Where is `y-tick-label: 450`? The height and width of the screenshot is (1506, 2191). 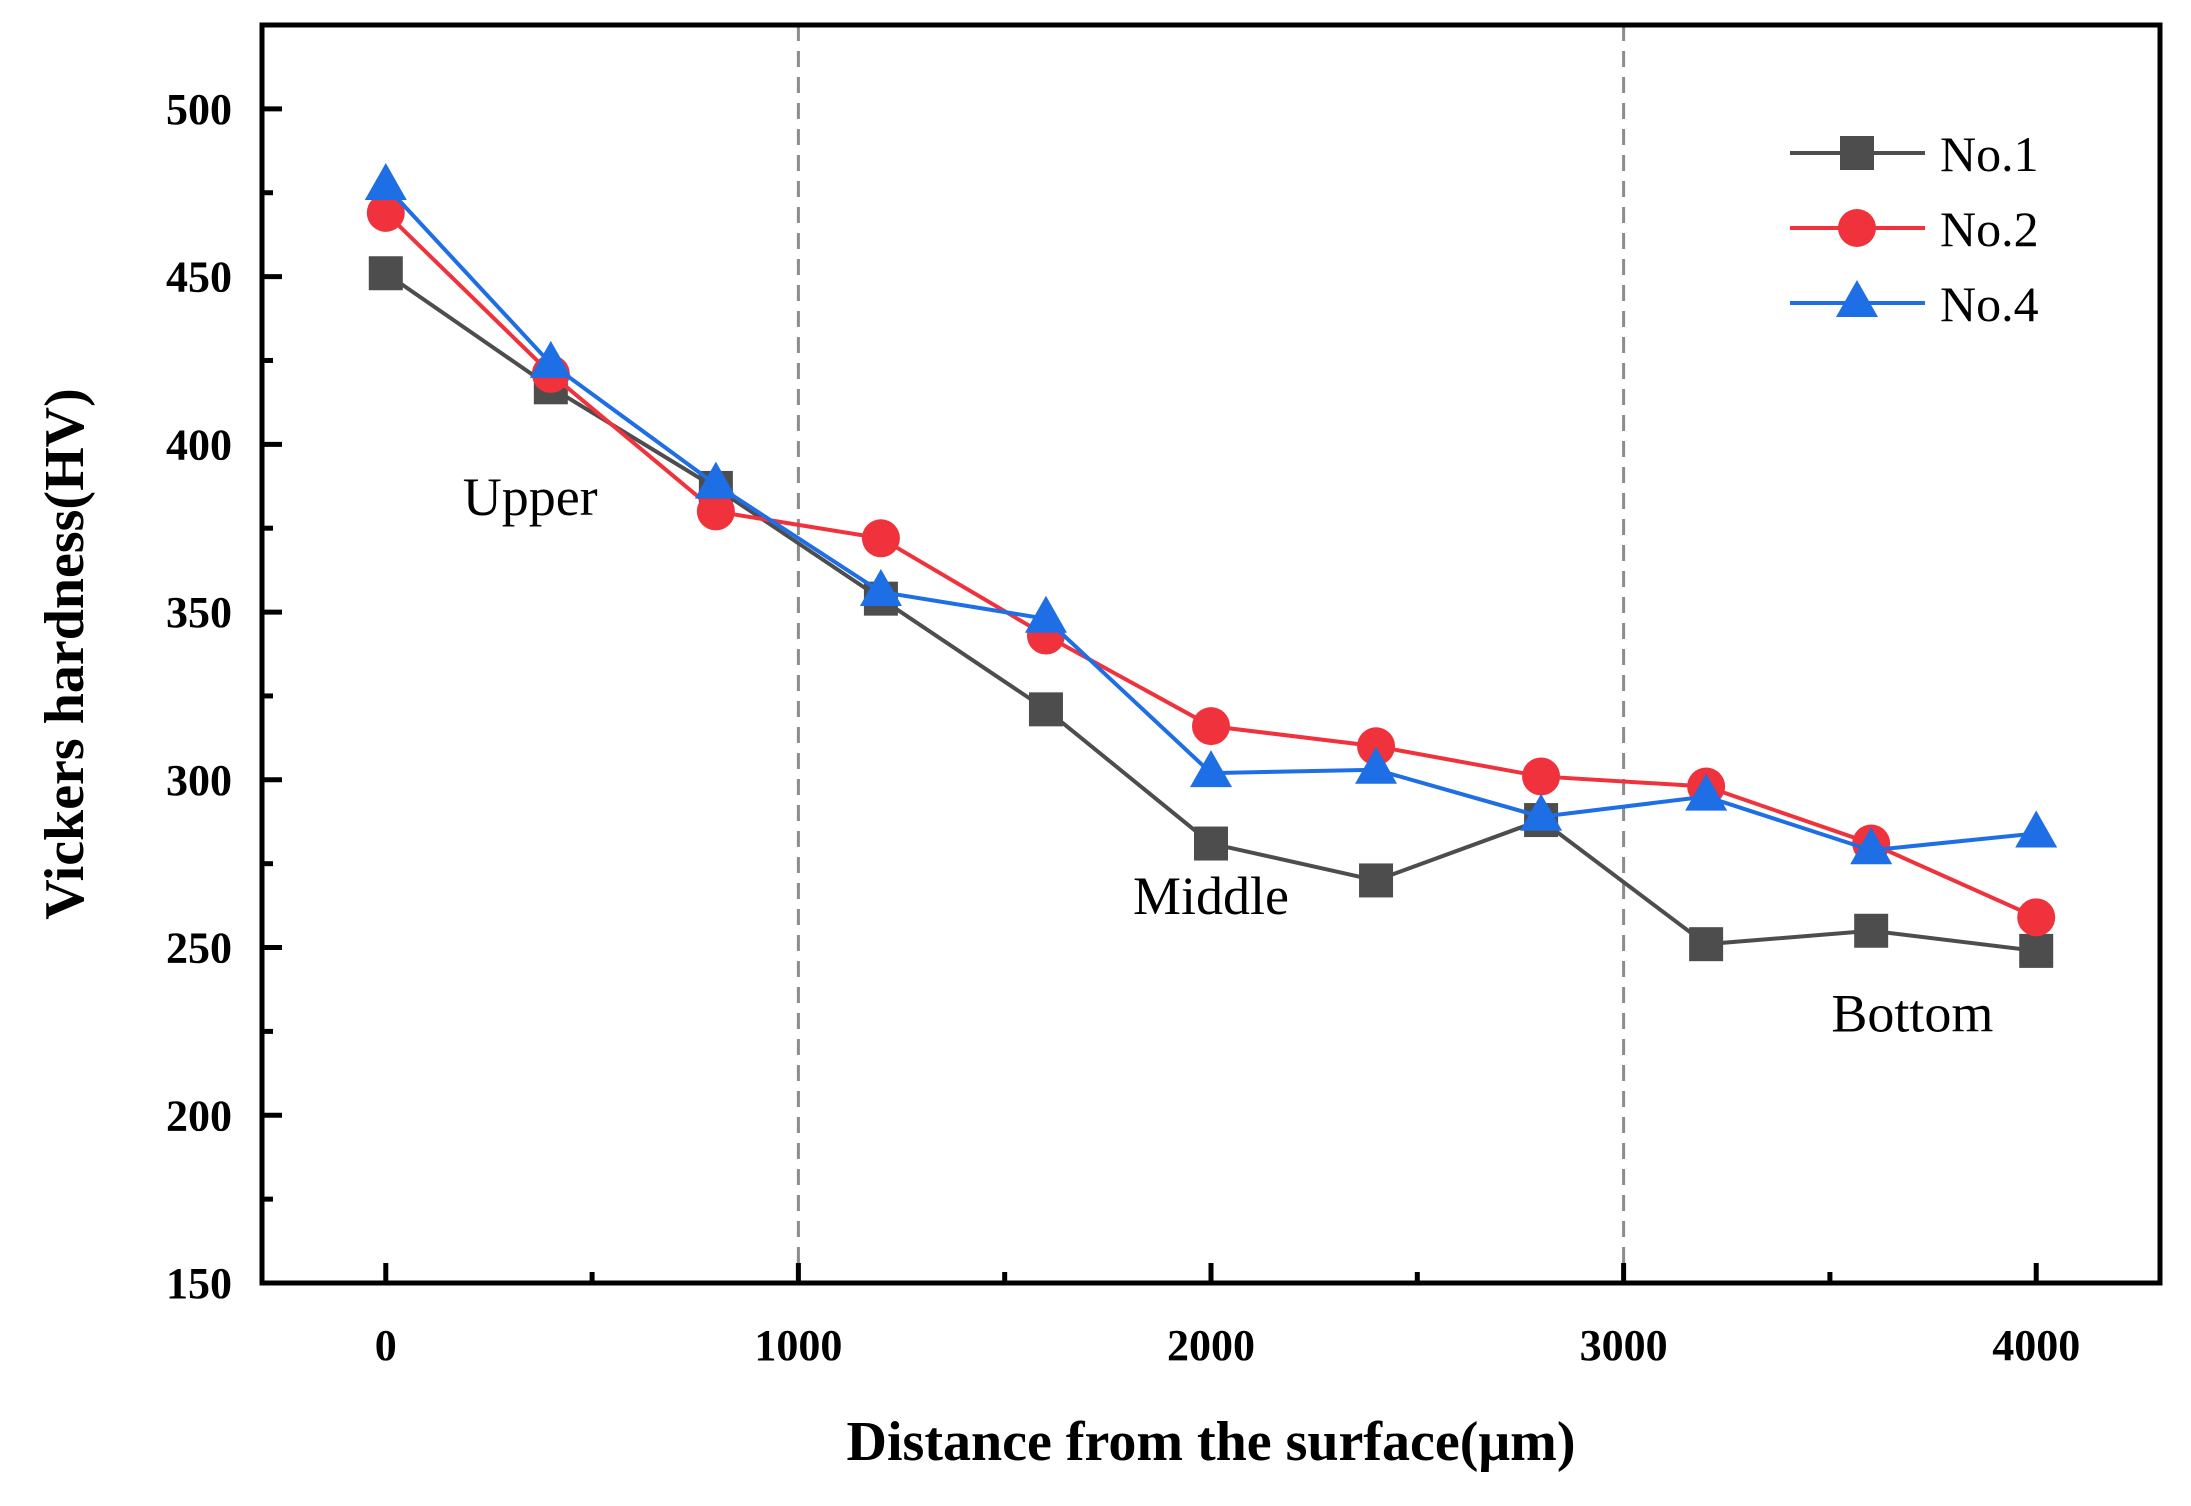 y-tick-label: 450 is located at coordinates (199, 277).